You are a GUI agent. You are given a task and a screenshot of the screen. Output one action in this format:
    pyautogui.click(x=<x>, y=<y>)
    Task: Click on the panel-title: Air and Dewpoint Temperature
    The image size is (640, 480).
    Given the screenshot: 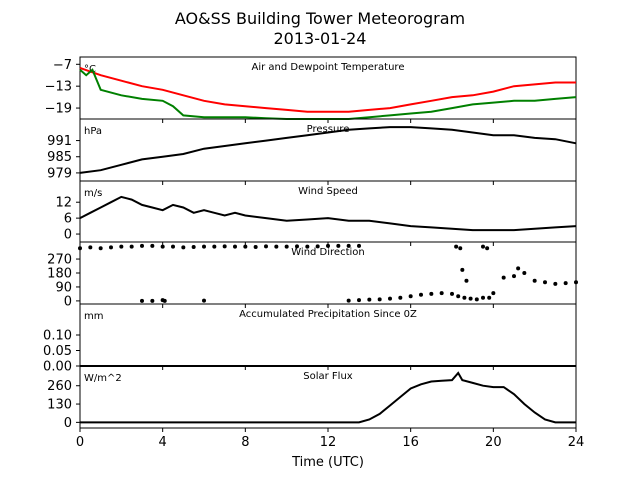 What is the action you would take?
    pyautogui.click(x=328, y=67)
    